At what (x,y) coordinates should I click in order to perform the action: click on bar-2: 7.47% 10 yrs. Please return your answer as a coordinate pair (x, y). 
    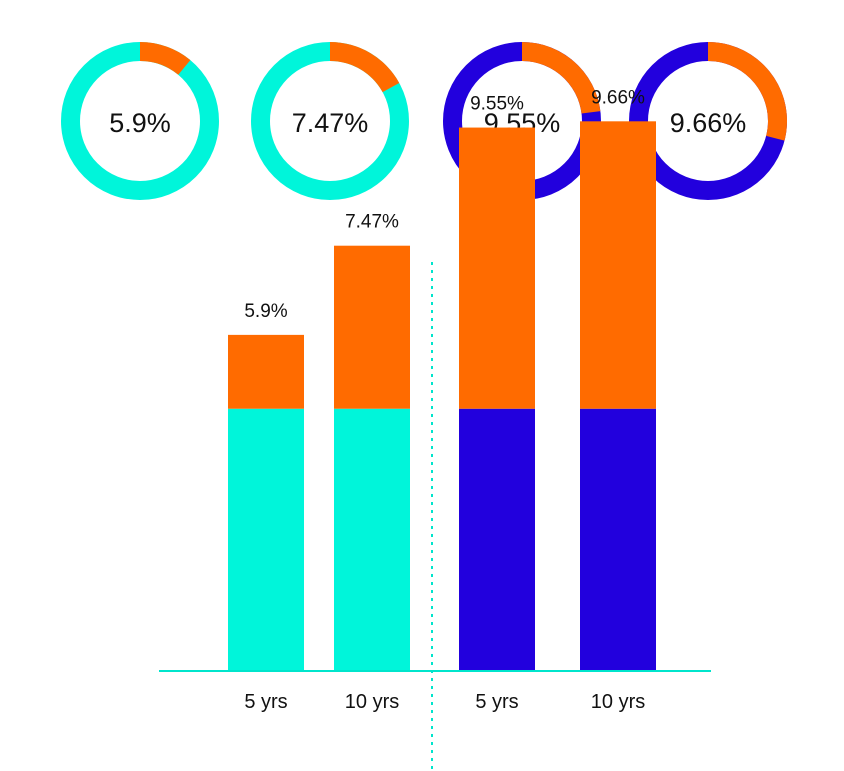
    Looking at the image, I should click on (372, 462).